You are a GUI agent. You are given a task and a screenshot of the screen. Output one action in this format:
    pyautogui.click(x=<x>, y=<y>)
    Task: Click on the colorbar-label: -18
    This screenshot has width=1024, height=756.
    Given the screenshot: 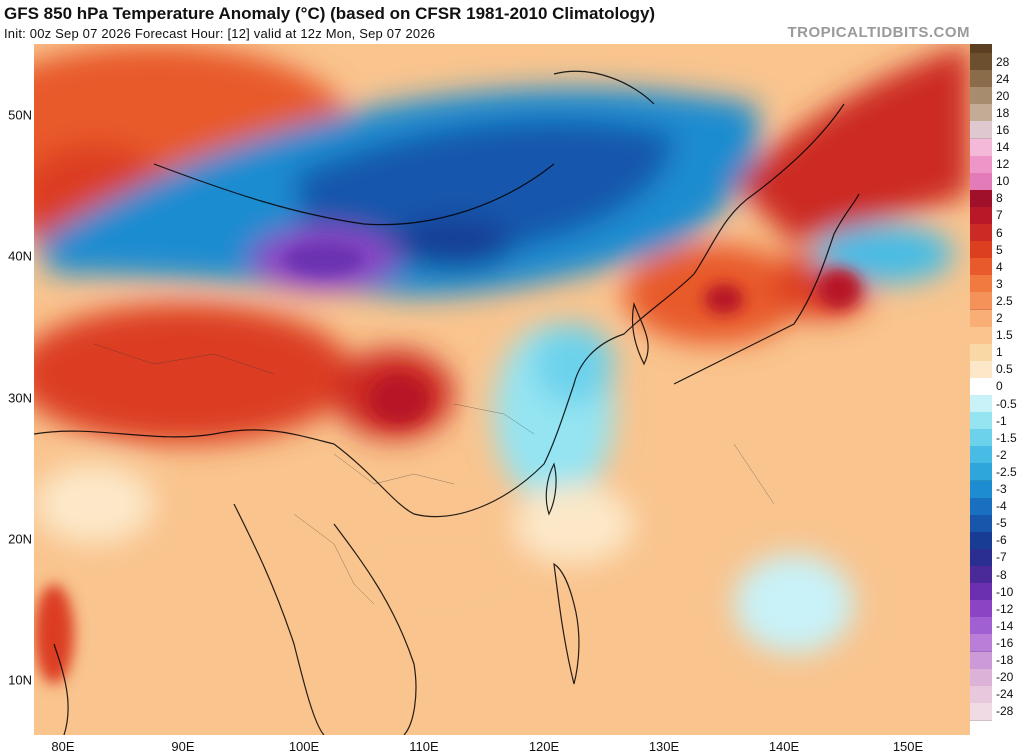 What is the action you would take?
    pyautogui.click(x=1005, y=660)
    